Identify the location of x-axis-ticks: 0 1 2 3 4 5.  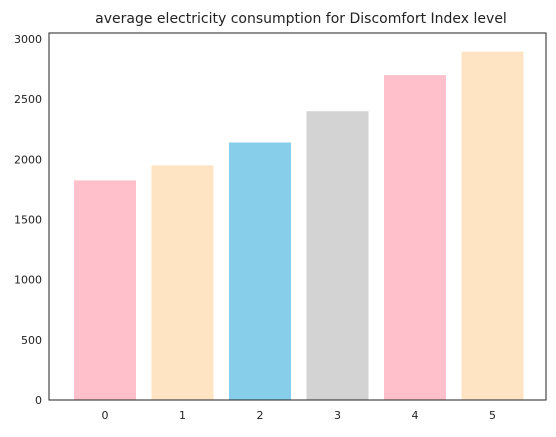
(299, 415).